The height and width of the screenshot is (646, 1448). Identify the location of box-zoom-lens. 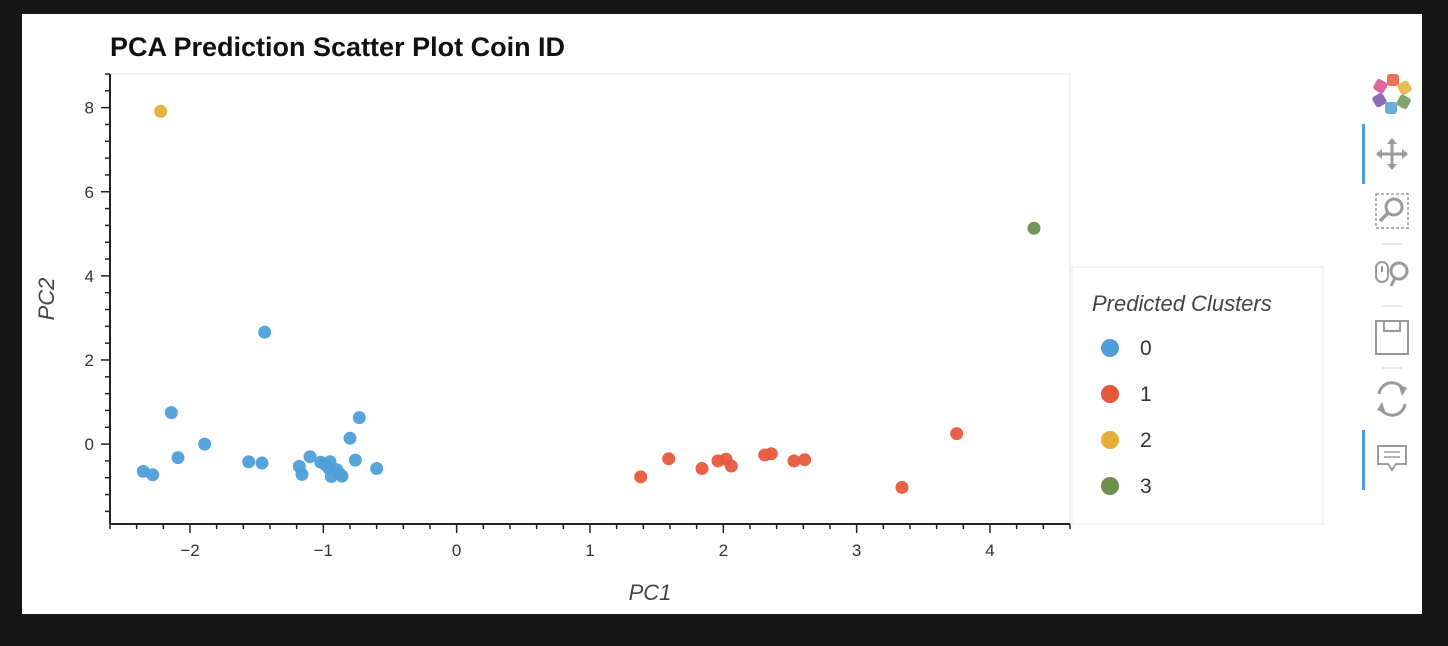
(1394, 207).